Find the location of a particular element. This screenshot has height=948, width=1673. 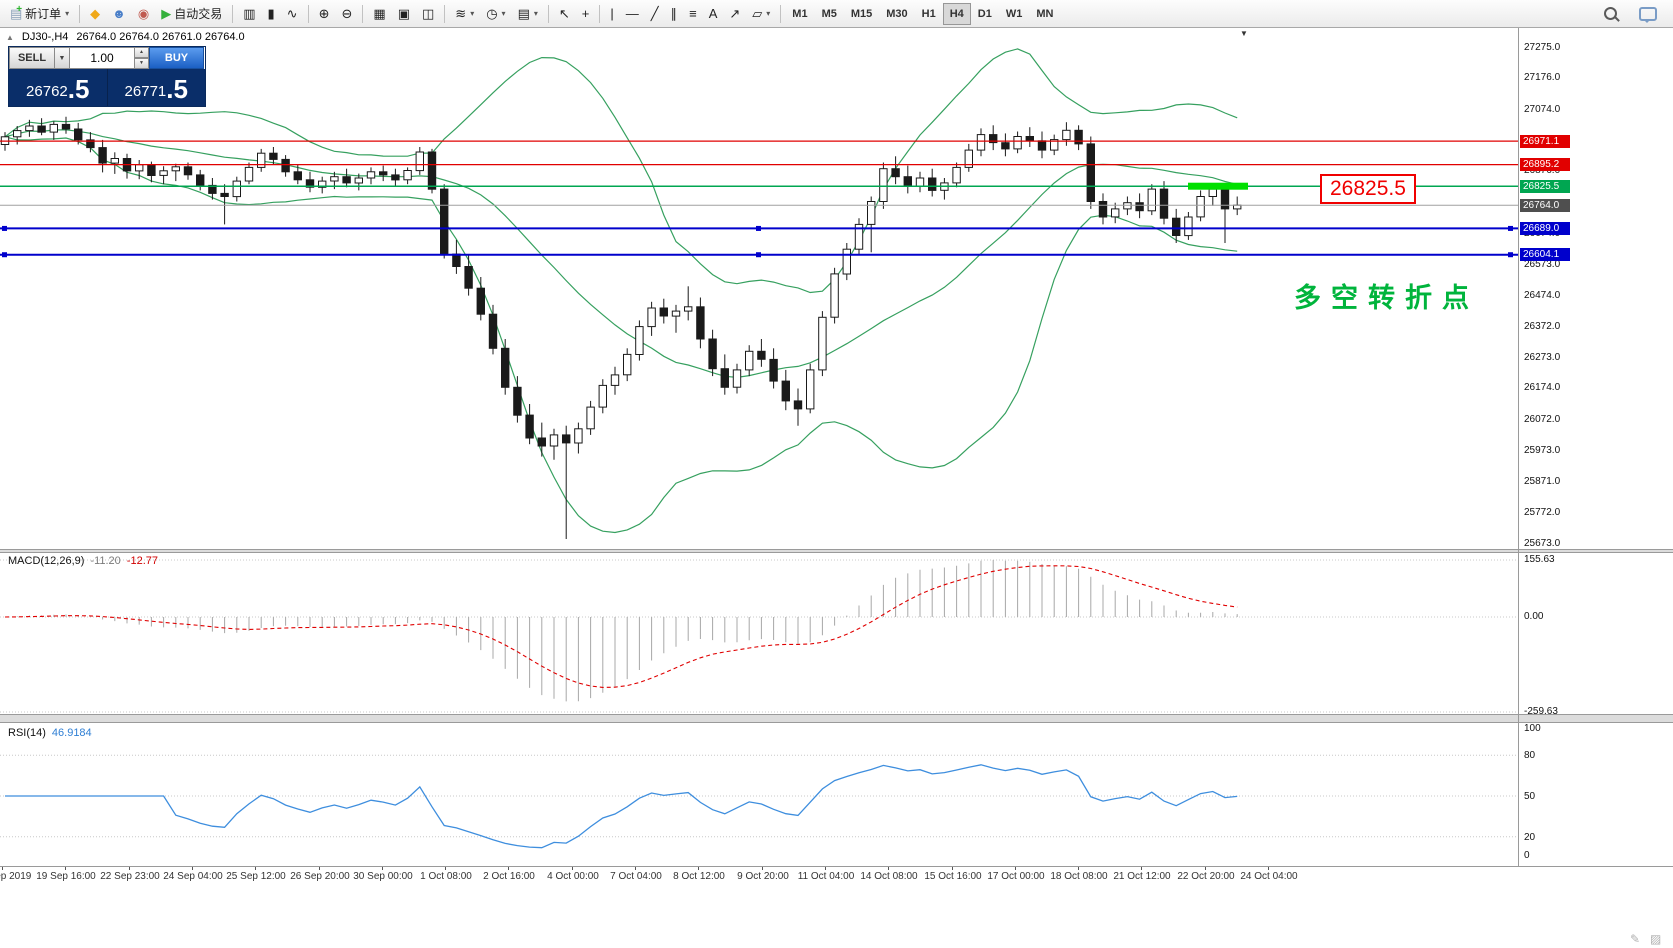

volume-down-button: ▼ is located at coordinates (142, 63).